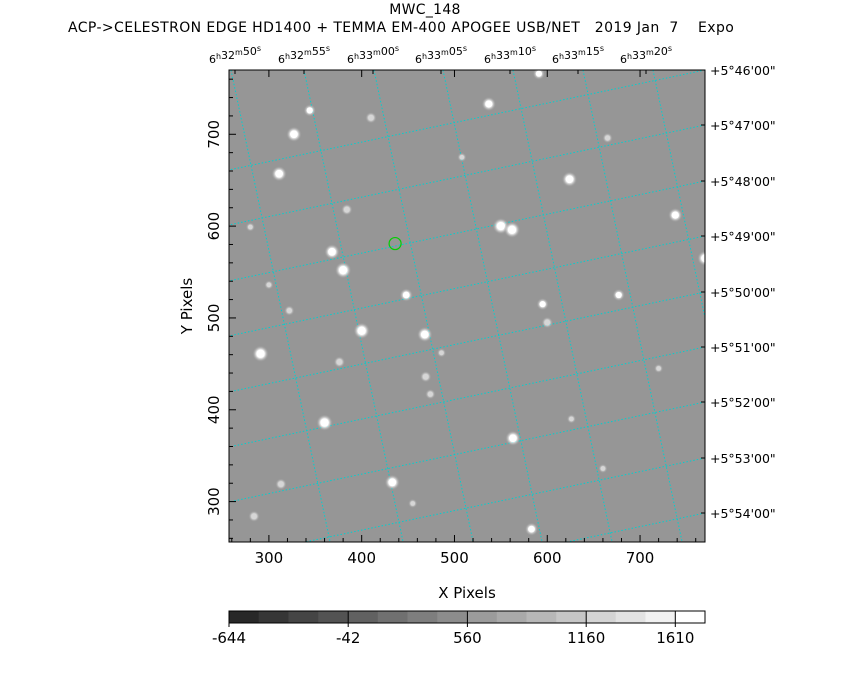  What do you see at coordinates (640, 558) in the screenshot?
I see `x-tick-label: 700` at bounding box center [640, 558].